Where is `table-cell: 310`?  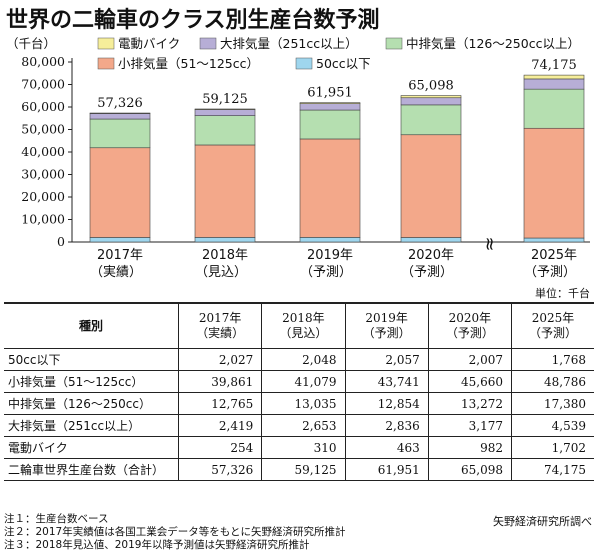
table-cell: 310 is located at coordinates (303, 447).